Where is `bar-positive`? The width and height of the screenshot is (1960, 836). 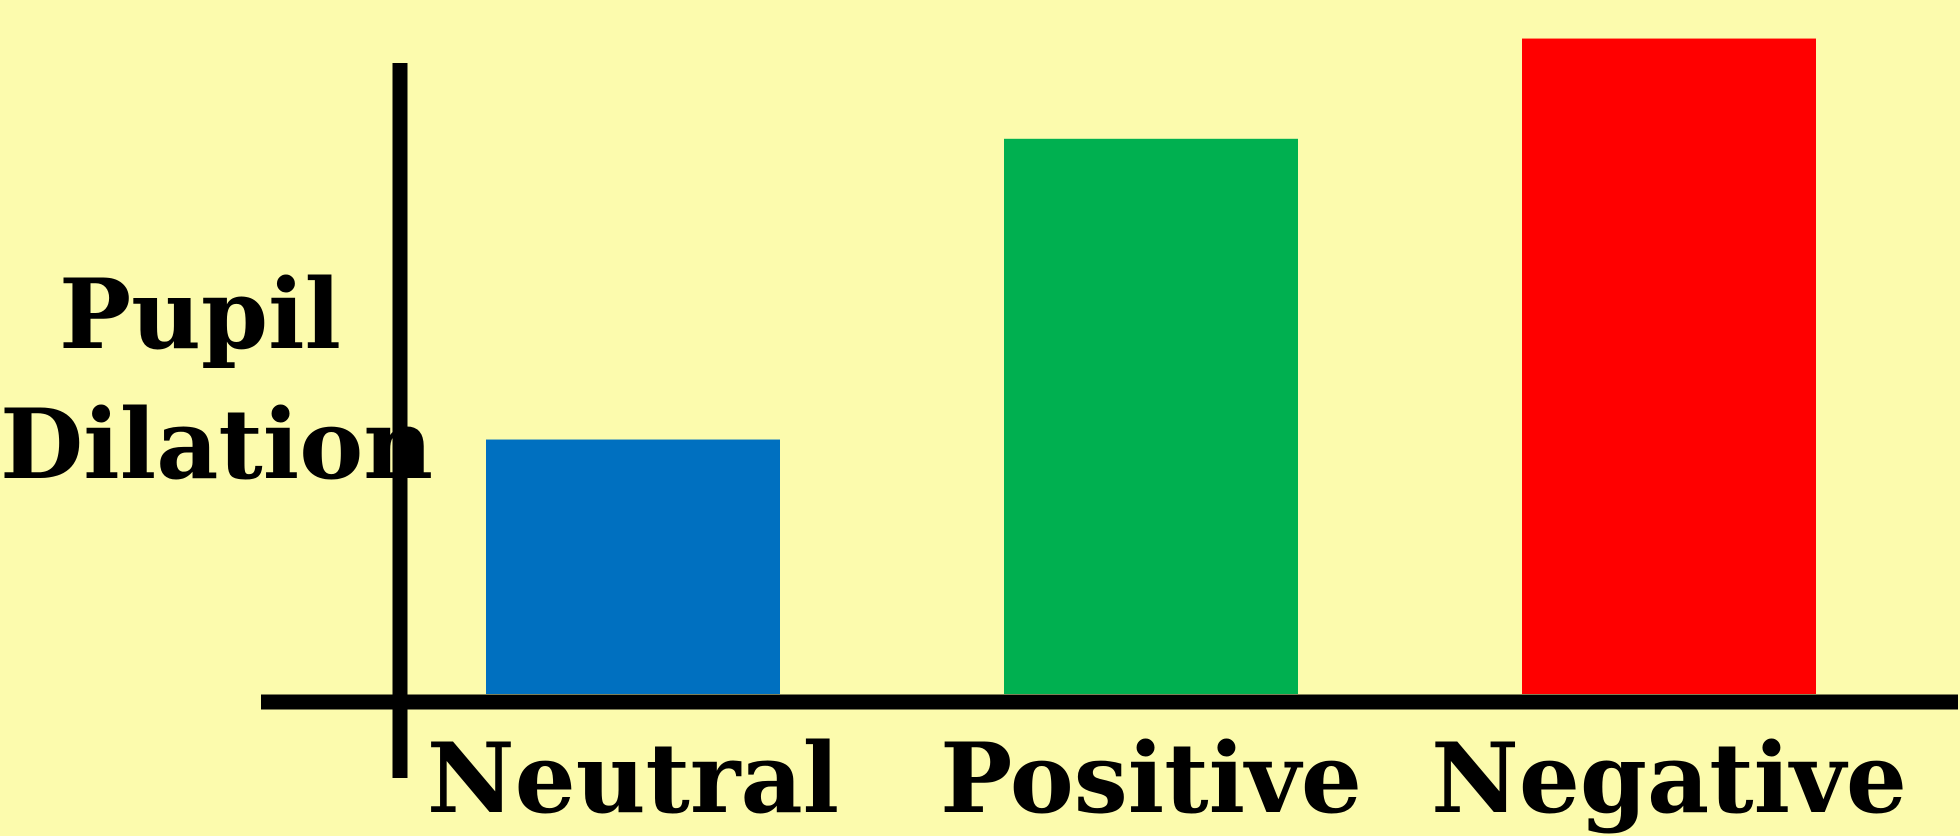 bar-positive is located at coordinates (1151, 416).